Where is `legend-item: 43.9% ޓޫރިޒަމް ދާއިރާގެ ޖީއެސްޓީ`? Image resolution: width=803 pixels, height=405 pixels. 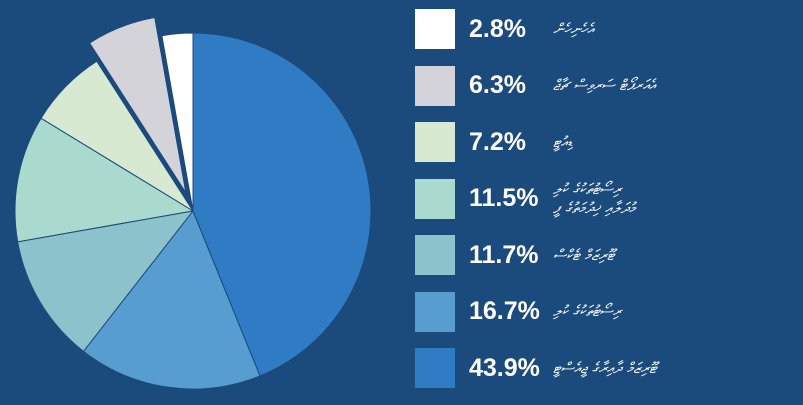
legend-item: 43.9% ޓޫރިޒަމް ދާއިރާގެ ޖީއެސްޓީ is located at coordinates (535, 368).